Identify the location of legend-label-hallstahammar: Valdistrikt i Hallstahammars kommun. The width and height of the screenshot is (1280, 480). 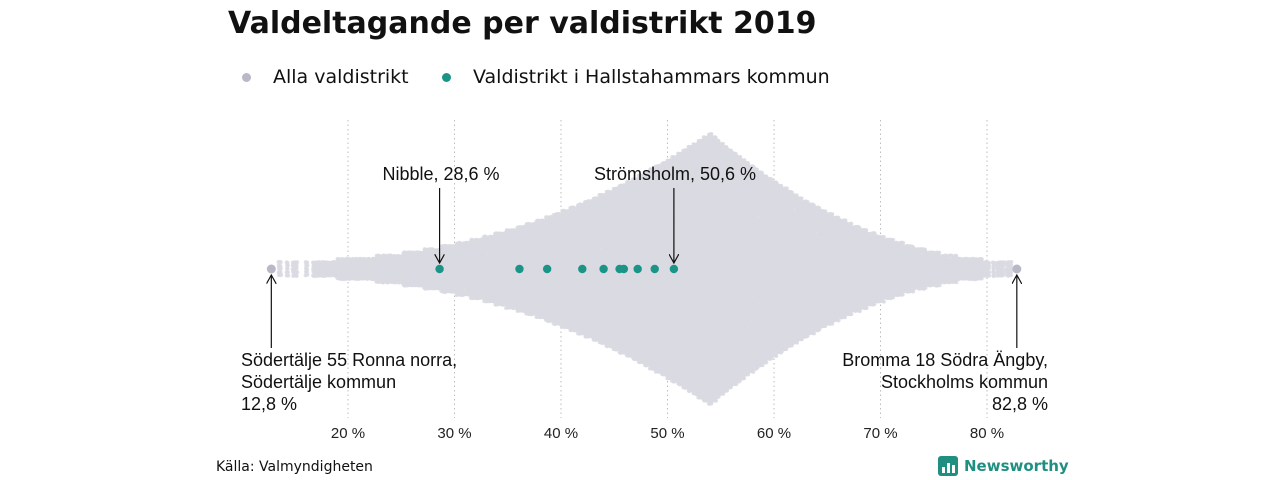
(651, 77).